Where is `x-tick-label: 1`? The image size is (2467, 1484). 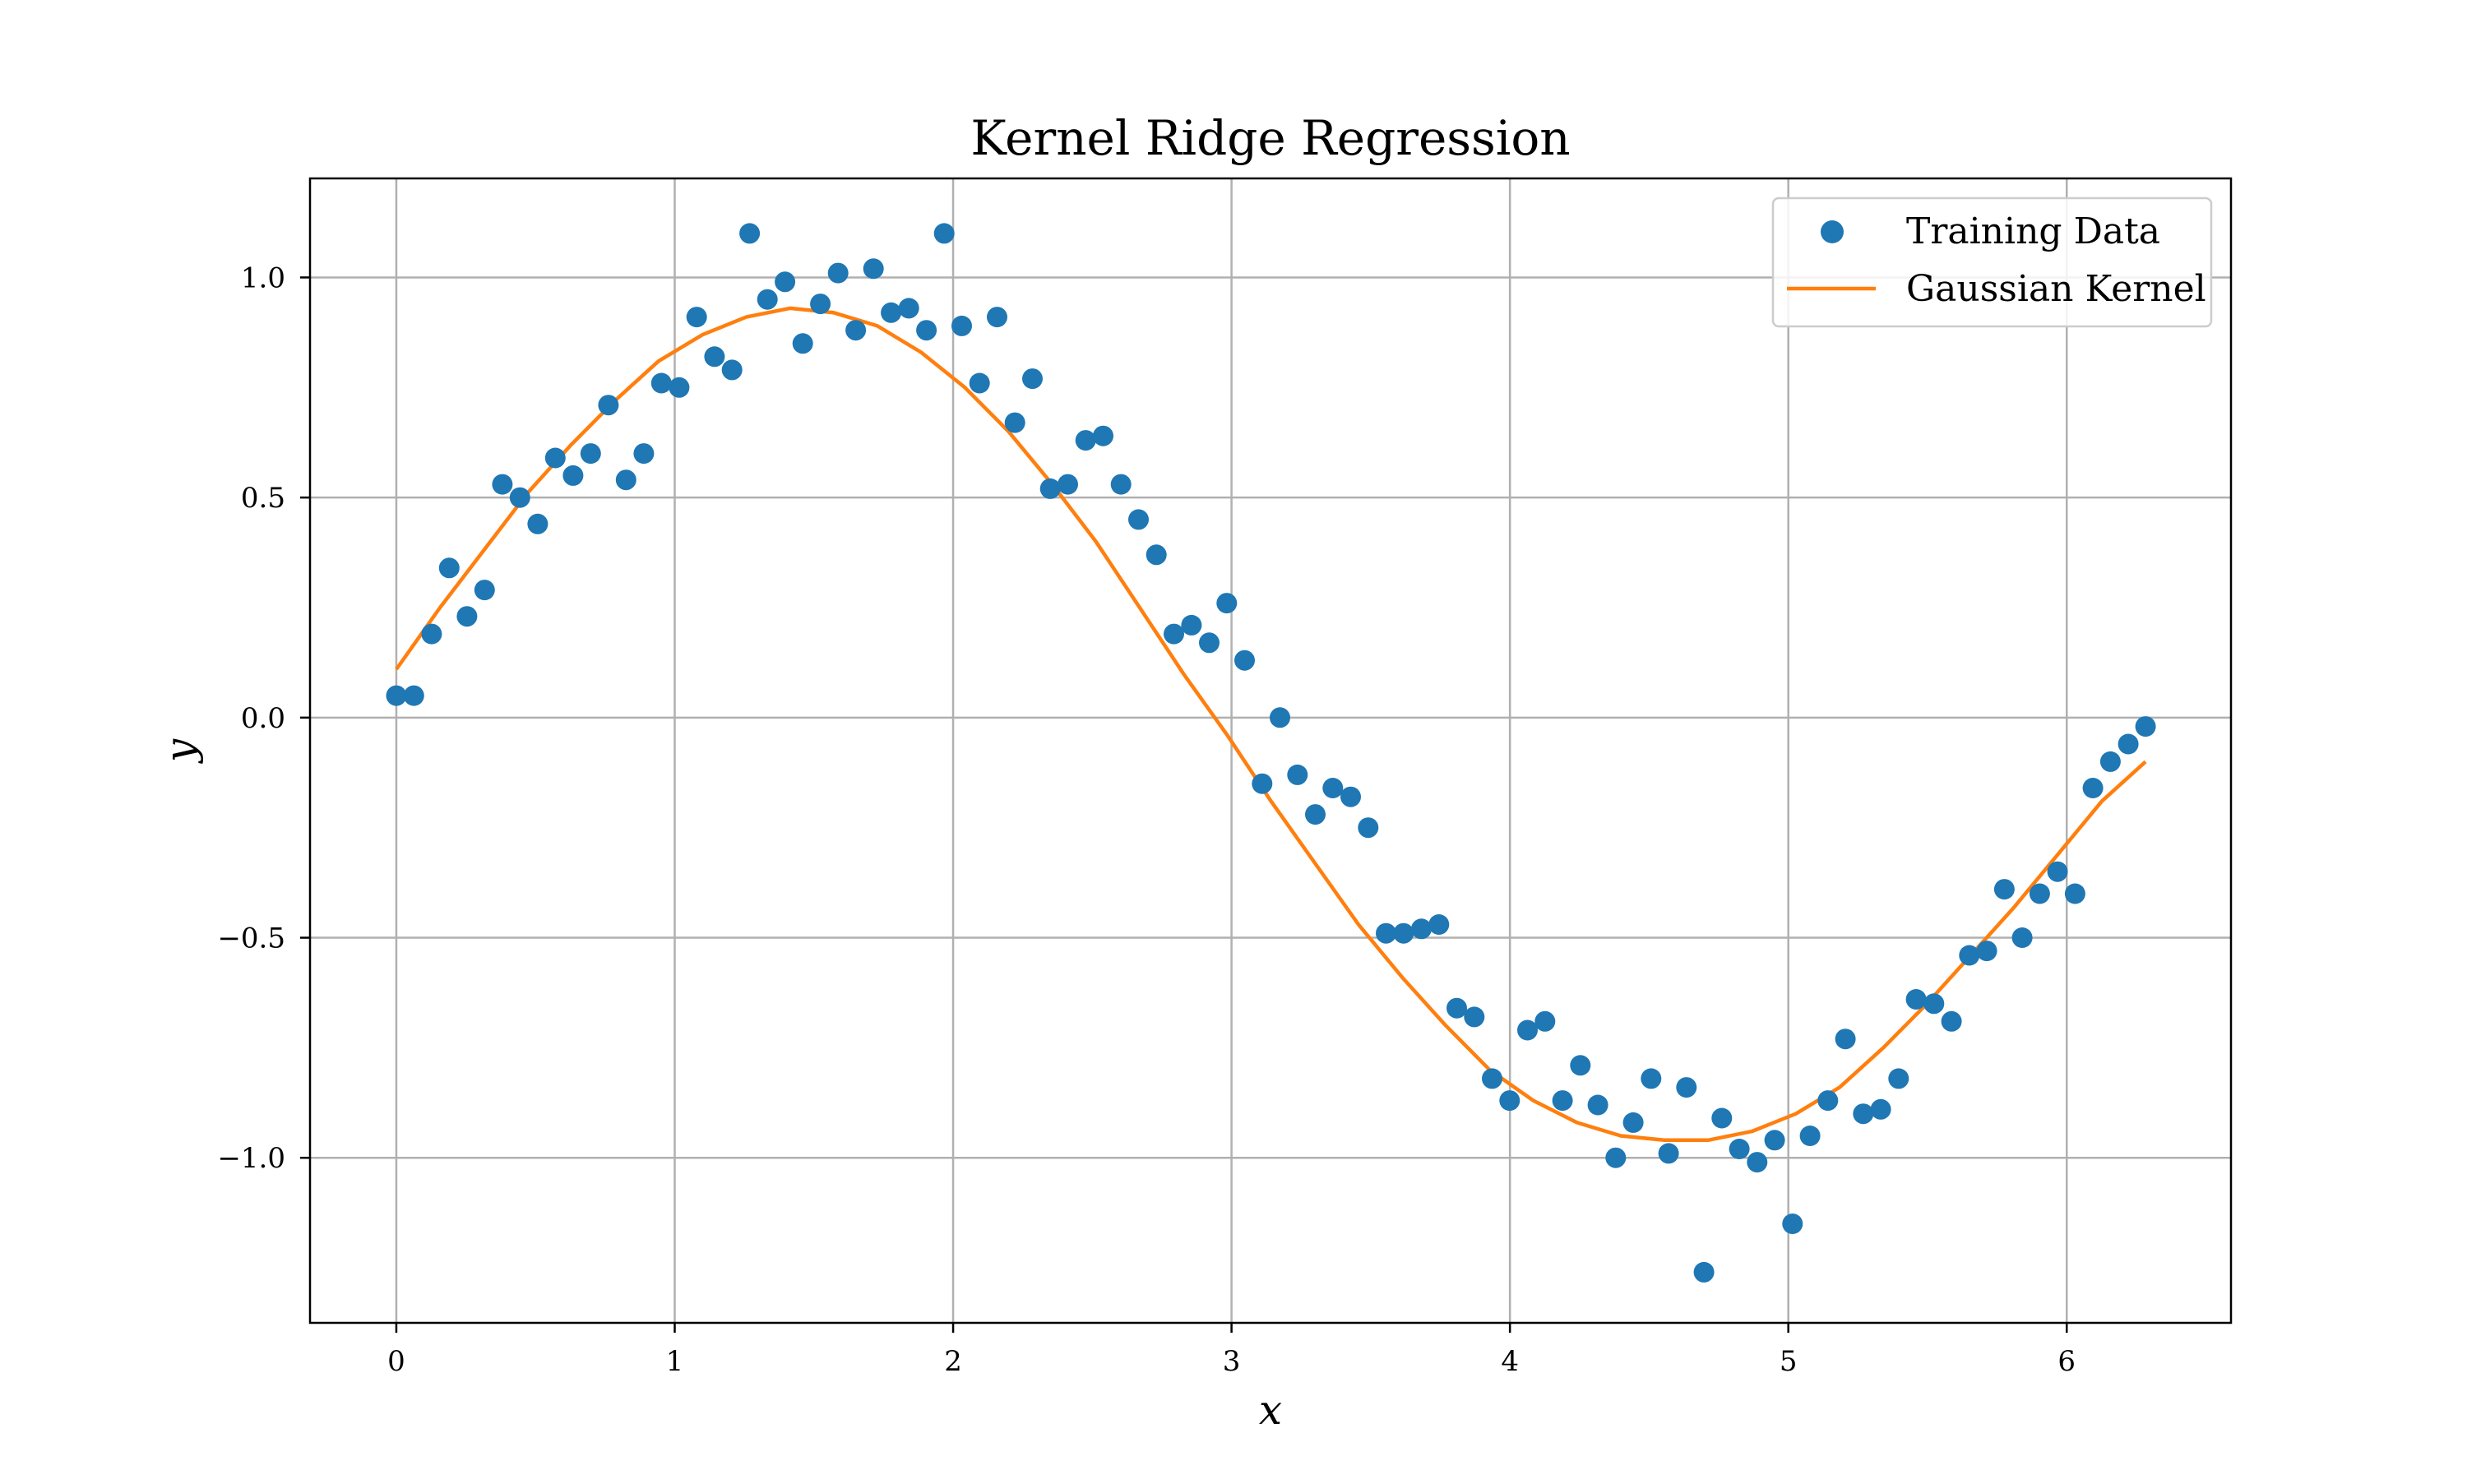 x-tick-label: 1 is located at coordinates (675, 1362).